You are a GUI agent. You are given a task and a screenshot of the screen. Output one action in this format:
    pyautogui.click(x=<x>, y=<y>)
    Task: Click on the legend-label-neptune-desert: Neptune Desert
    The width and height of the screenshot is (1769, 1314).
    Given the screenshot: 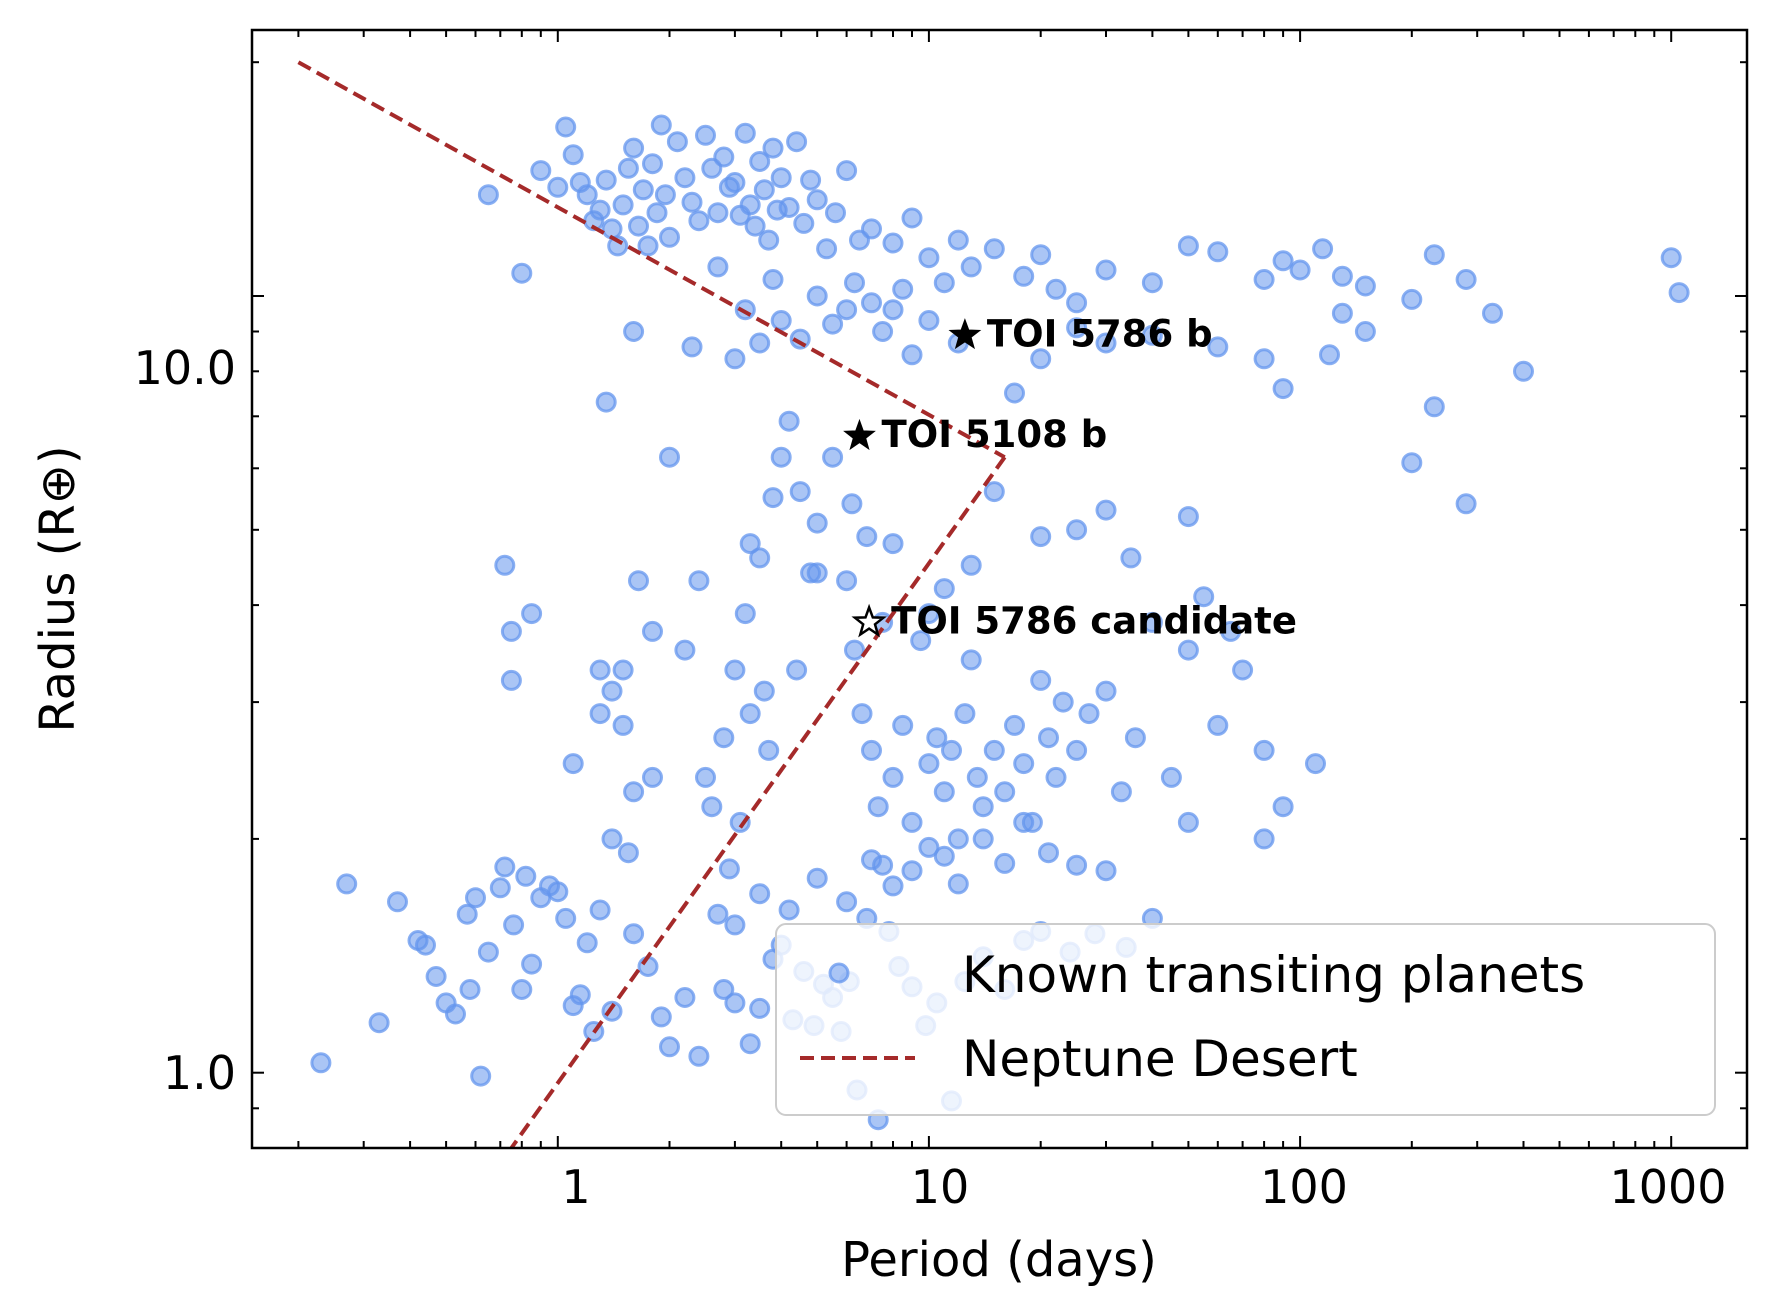 What is the action you would take?
    pyautogui.click(x=1160, y=1059)
    